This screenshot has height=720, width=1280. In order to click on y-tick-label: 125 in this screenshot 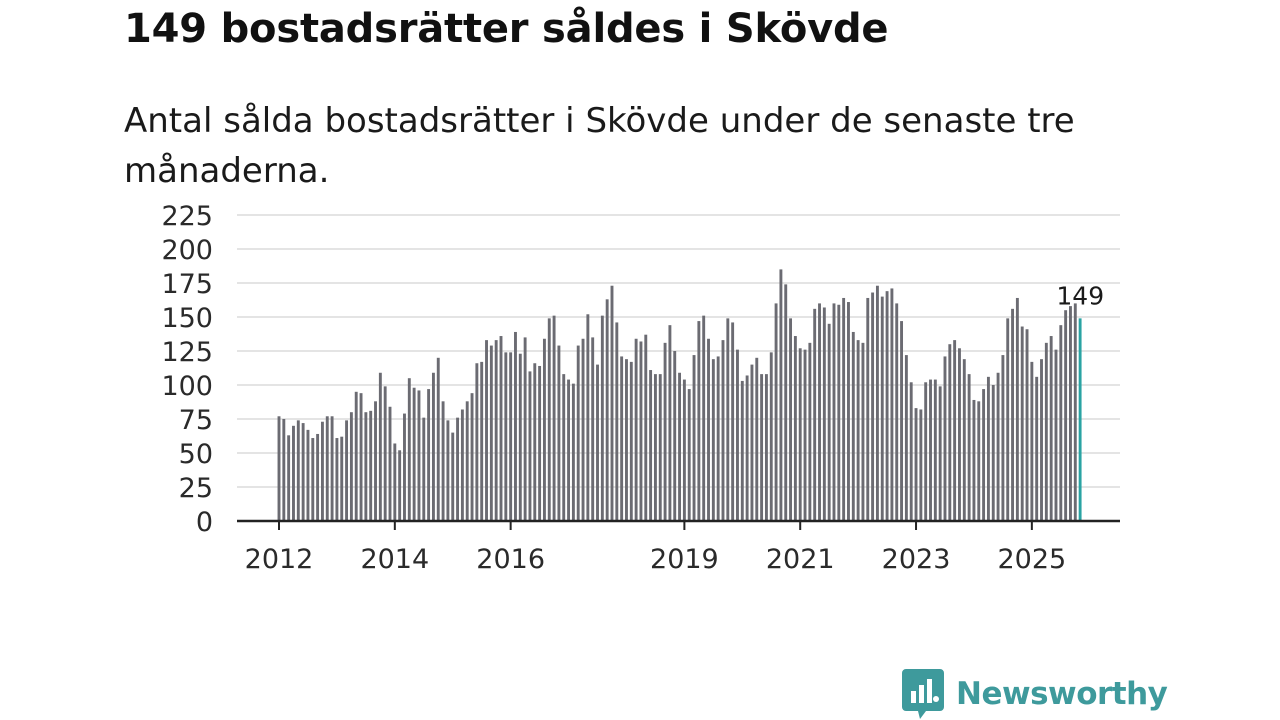, I will do `click(187, 352)`.